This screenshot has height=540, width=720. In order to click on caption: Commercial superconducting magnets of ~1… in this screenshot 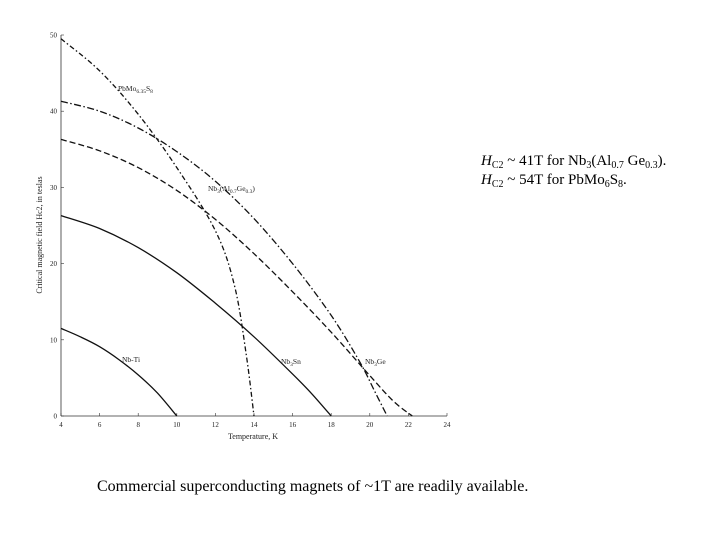, I will do `click(313, 486)`.